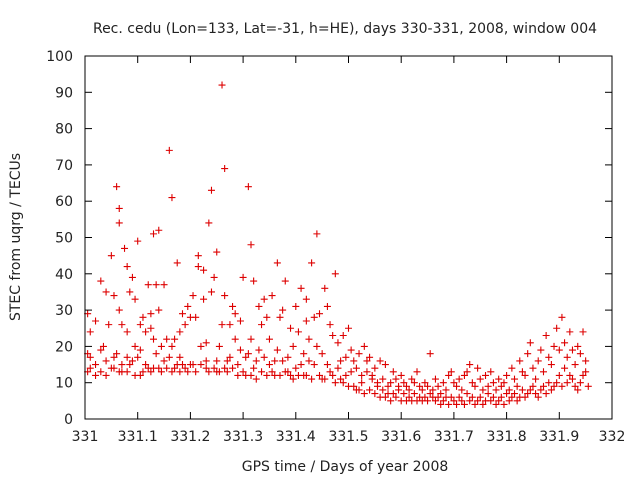 The width and height of the screenshot is (640, 480). Describe the element at coordinates (507, 437) in the screenshot. I see `x-tick-label: 331.8` at that location.